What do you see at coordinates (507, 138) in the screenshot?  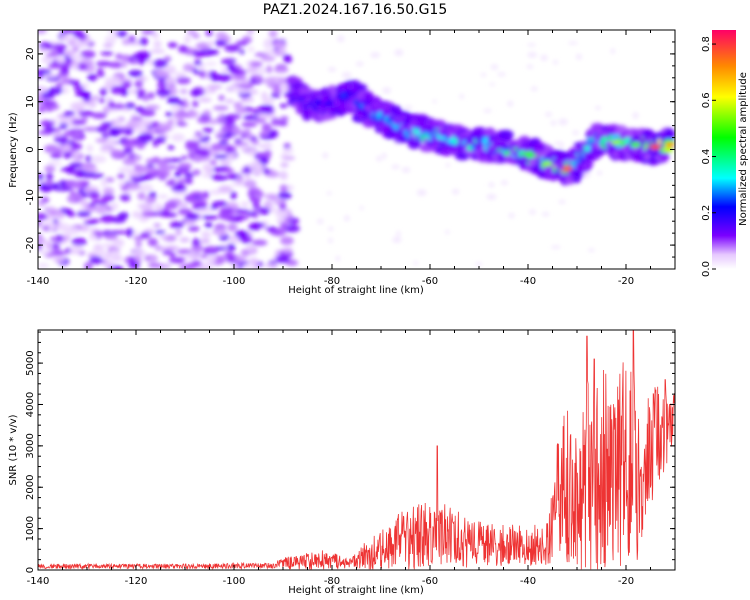 I see `signal-halo` at bounding box center [507, 138].